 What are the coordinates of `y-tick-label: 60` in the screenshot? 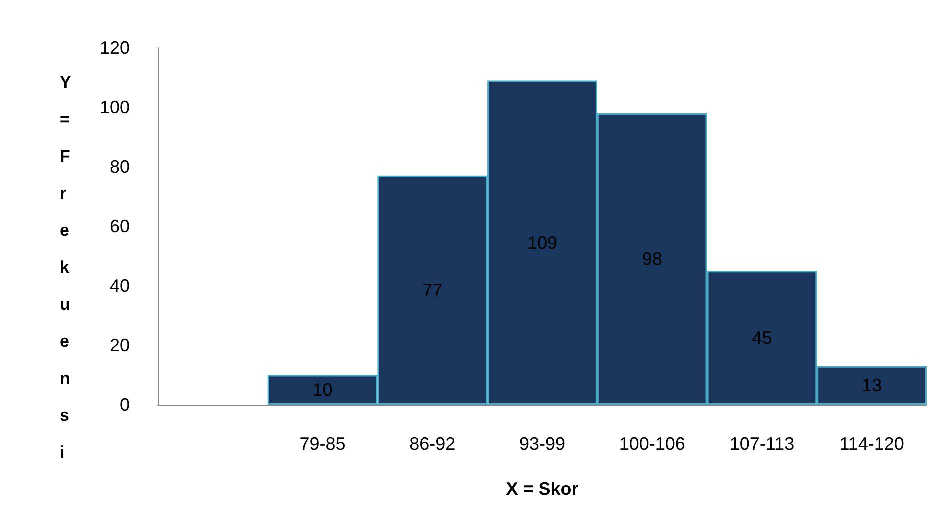 It's located at (120, 226).